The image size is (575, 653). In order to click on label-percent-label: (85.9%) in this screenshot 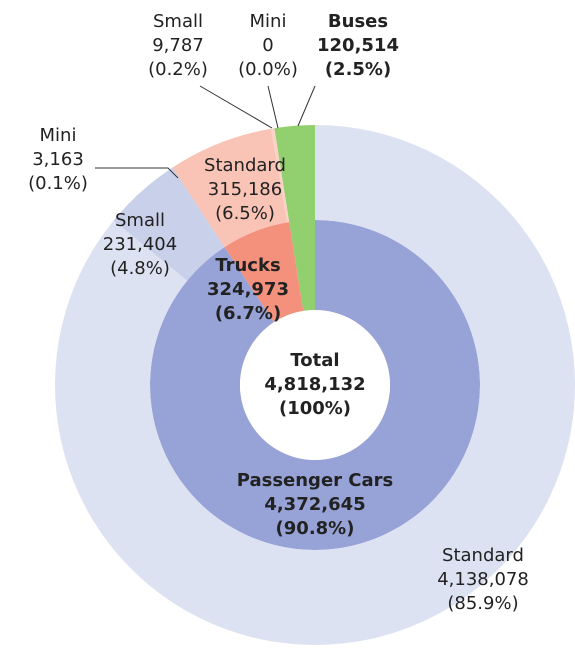, I will do `click(482, 603)`.